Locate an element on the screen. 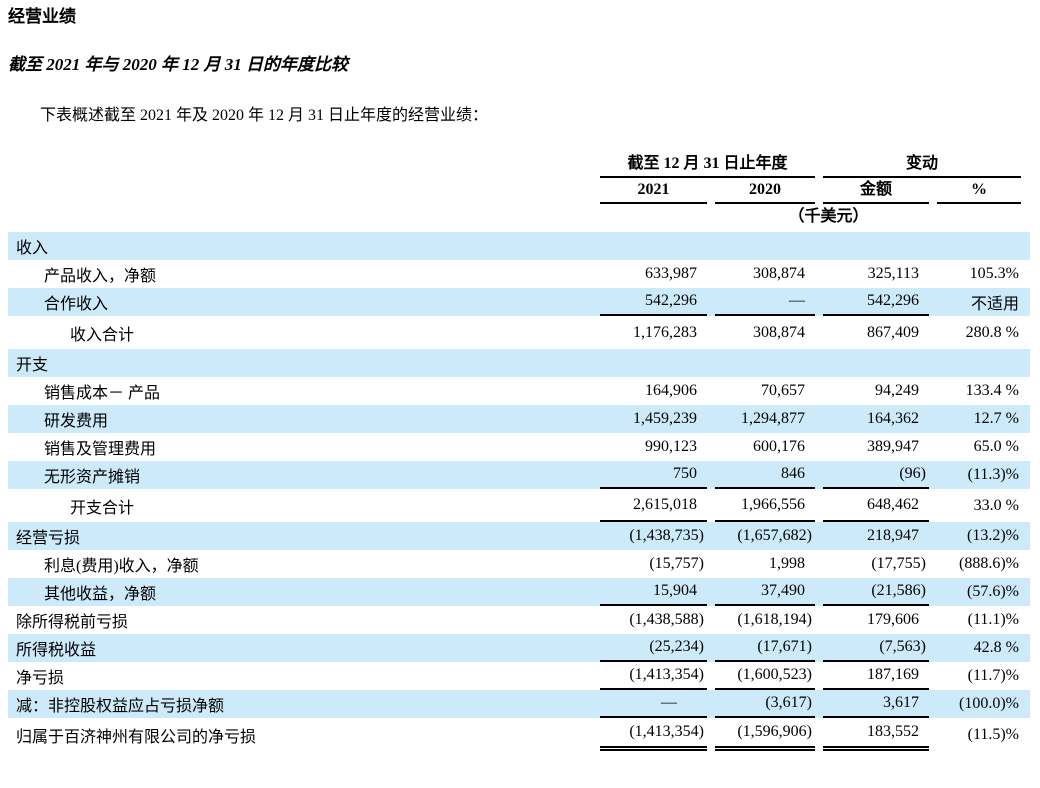 The image size is (1040, 788). cell-2020: 600,176 is located at coordinates (779, 446).